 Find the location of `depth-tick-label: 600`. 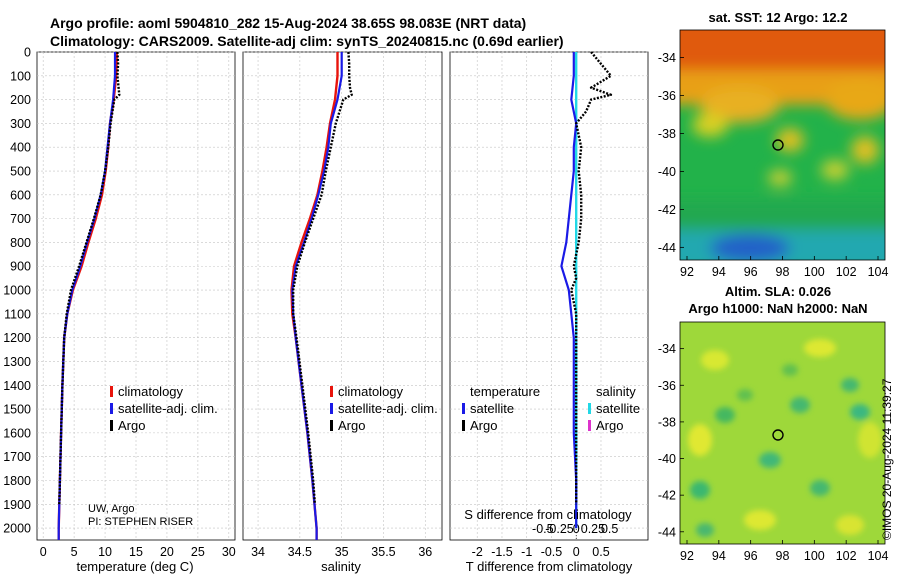

depth-tick-label: 600 is located at coordinates (20, 195).